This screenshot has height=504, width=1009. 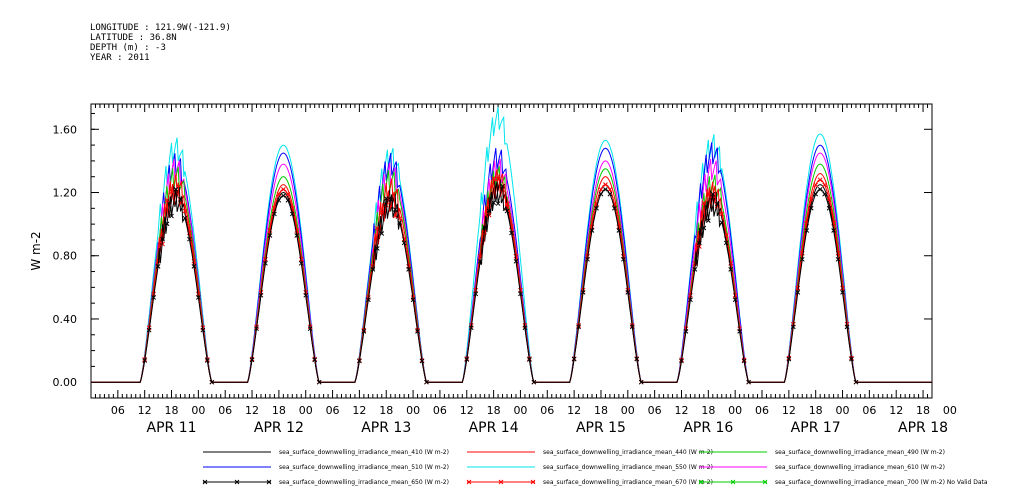 What do you see at coordinates (120, 58) in the screenshot?
I see `year-label: YEAR : 2011` at bounding box center [120, 58].